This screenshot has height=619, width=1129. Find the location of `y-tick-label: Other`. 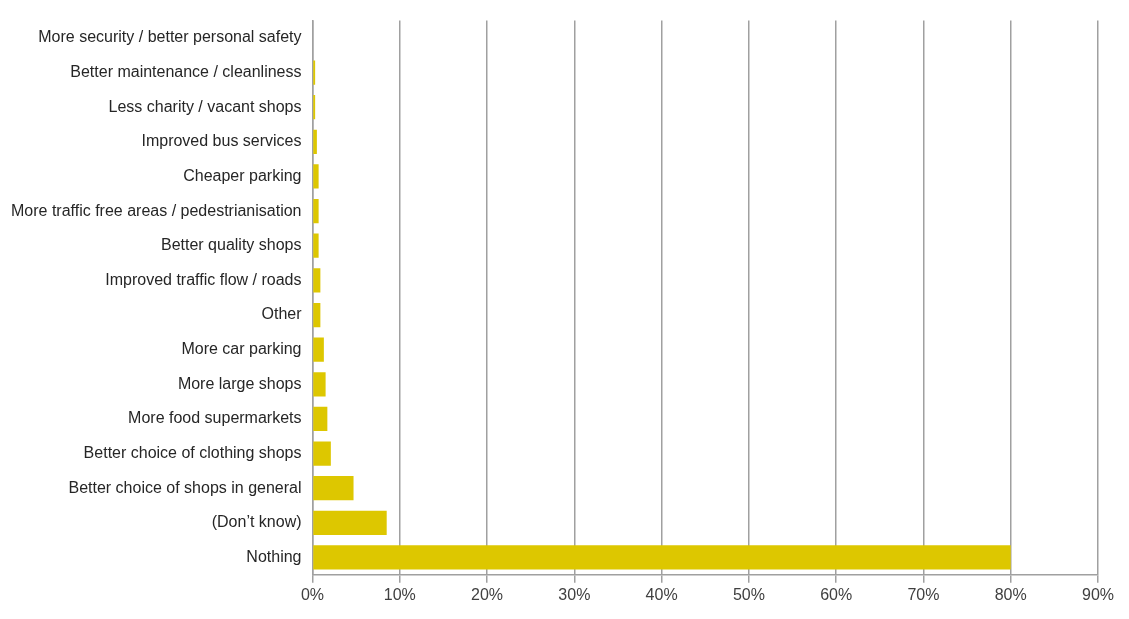

y-tick-label: Other is located at coordinates (282, 314).